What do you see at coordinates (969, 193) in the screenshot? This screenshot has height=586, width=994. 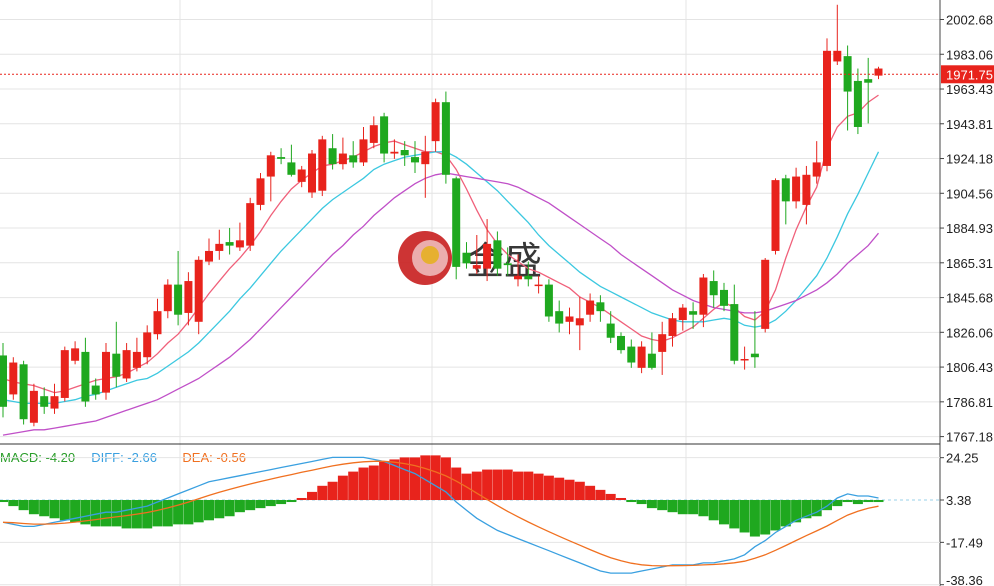 I see `price-tick-label: 1904.56` at bounding box center [969, 193].